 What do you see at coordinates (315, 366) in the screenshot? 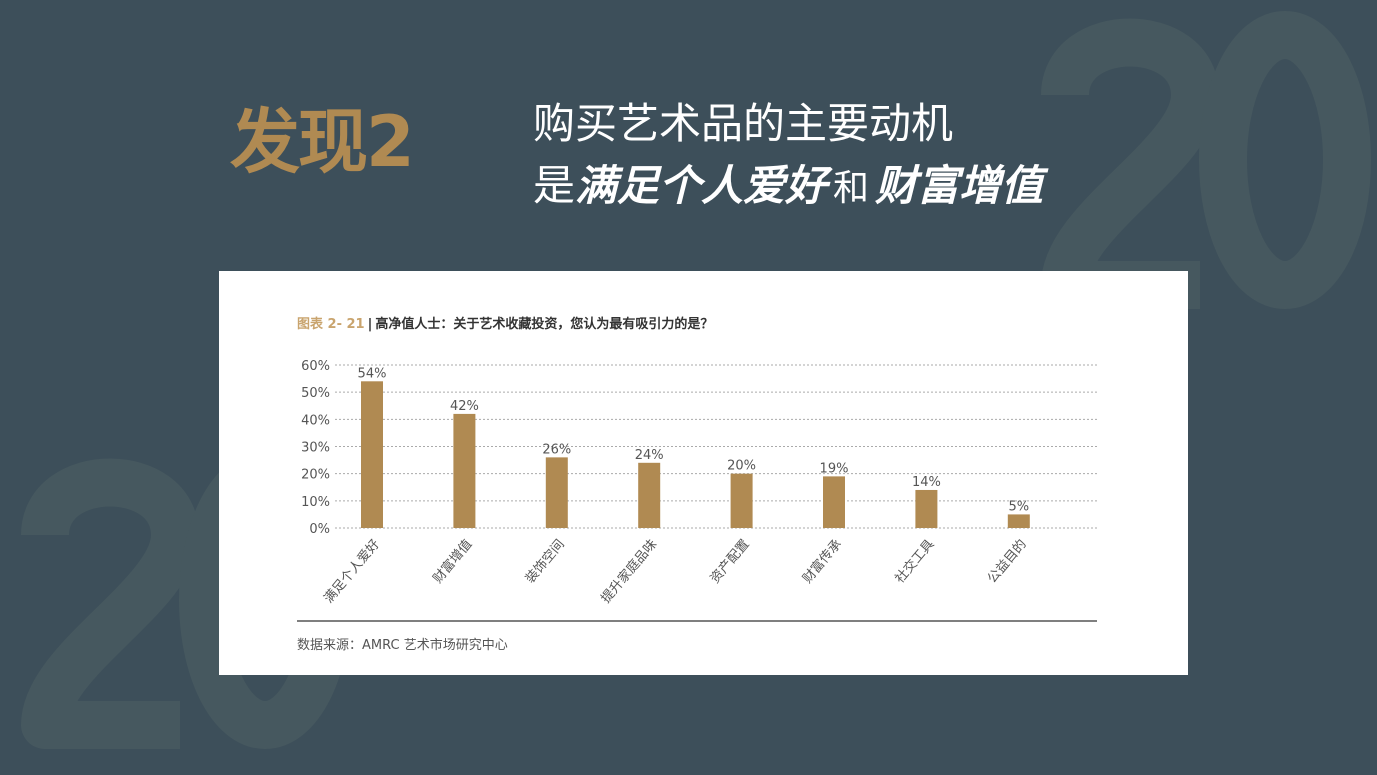
I see `y-tick-label: 60%` at bounding box center [315, 366].